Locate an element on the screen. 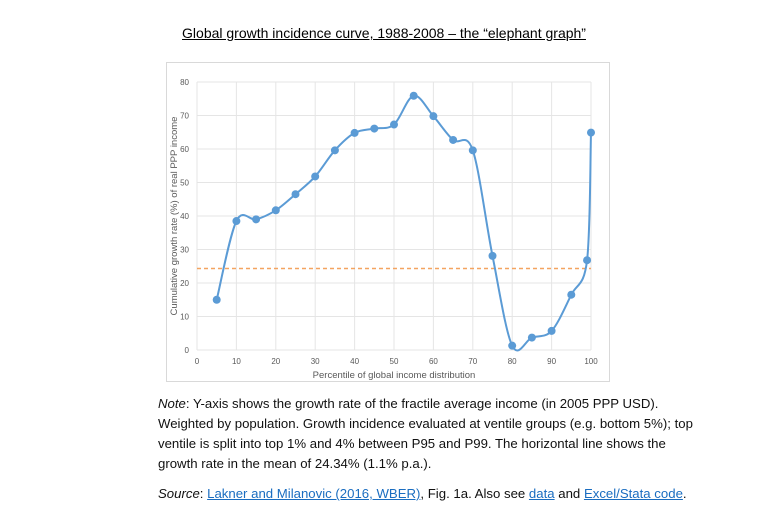  y-tick-label: 80 is located at coordinates (184, 82).